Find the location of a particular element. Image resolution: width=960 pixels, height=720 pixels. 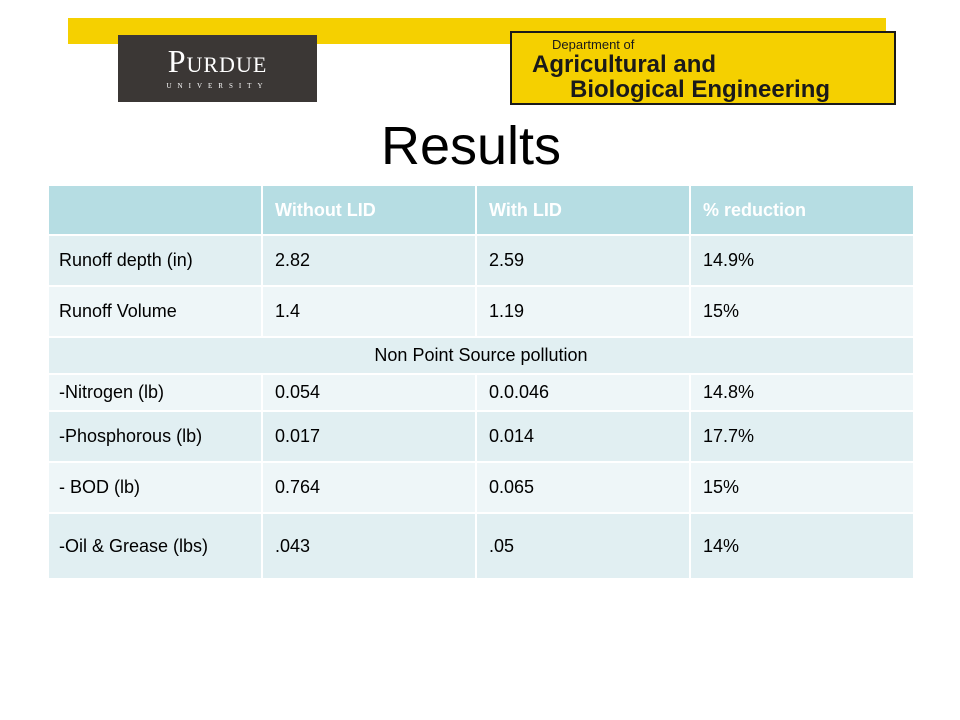

table-row: Runoff depth (in) 2.82 2.59 14.9% is located at coordinates (481, 260).